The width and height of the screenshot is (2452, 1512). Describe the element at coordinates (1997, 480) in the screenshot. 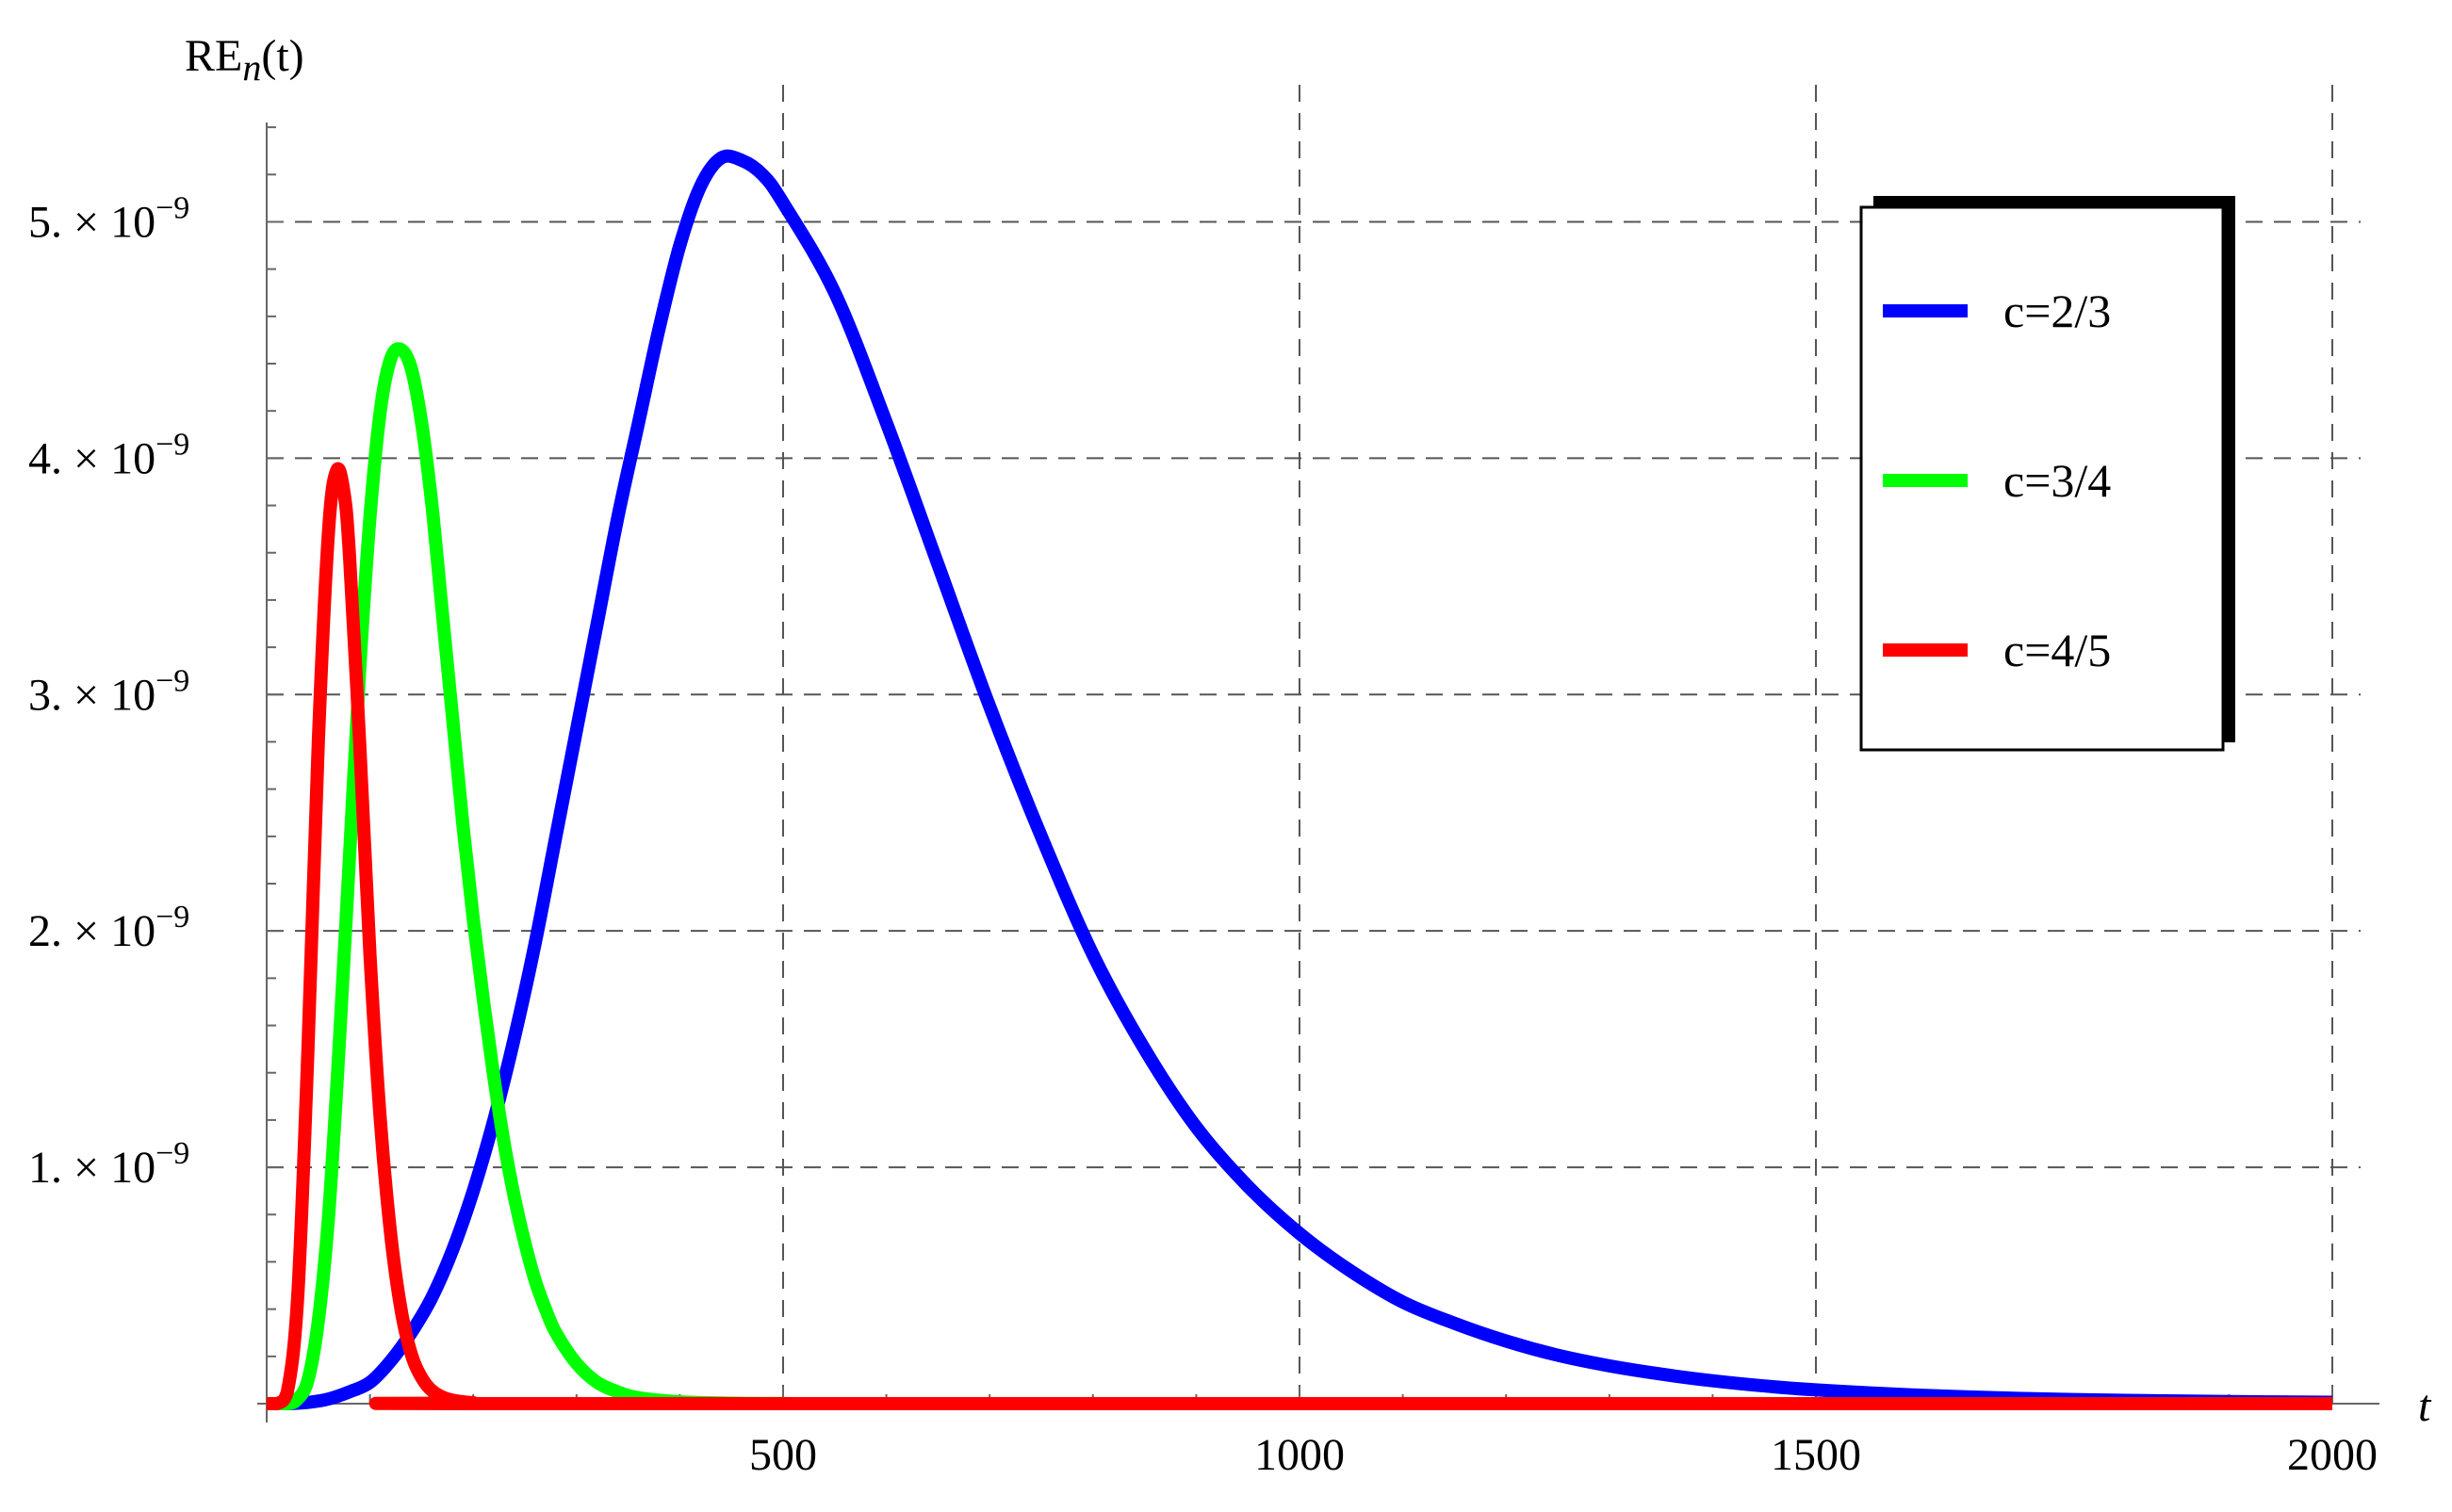

I see `legend-items: c=2/3 c=3/4 c=4/5` at that location.